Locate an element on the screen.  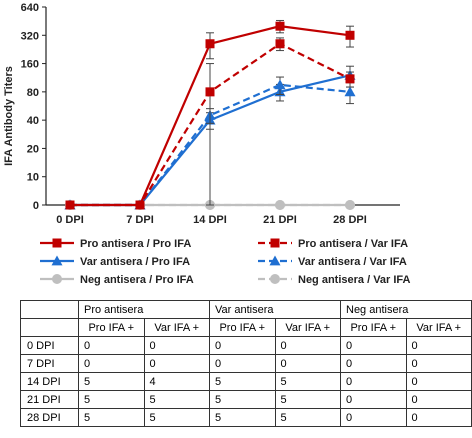
table-row: 7 DPI 0 0 0 0 0 0 is located at coordinates (246, 363).